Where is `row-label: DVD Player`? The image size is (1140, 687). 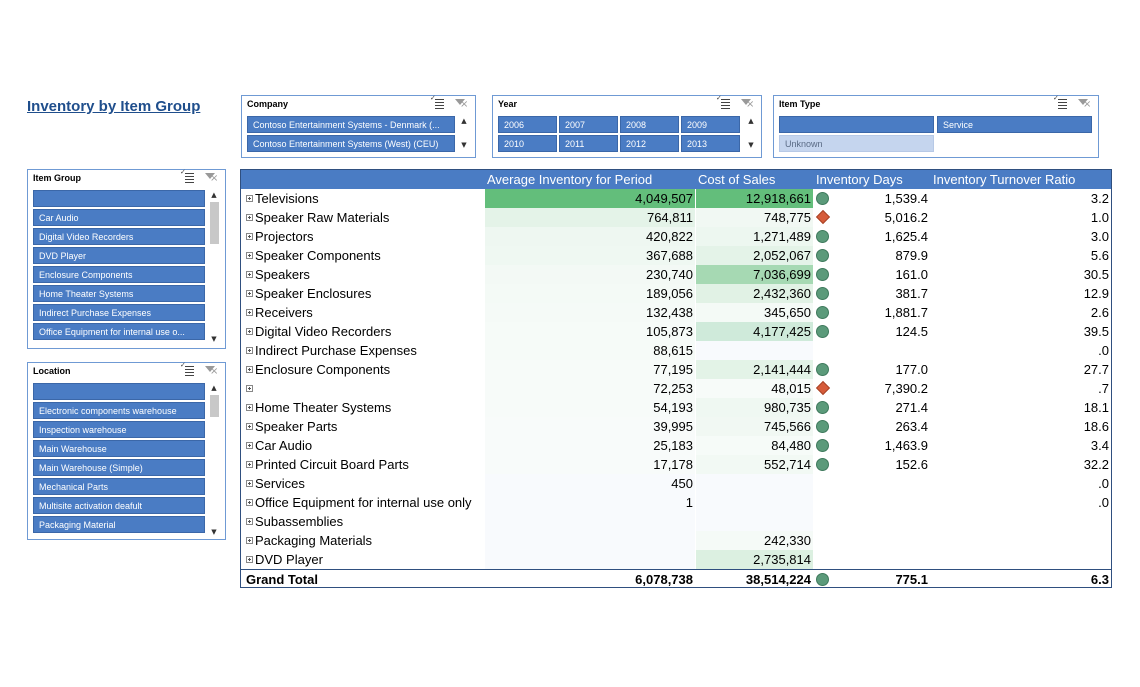
row-label: DVD Player is located at coordinates (284, 559).